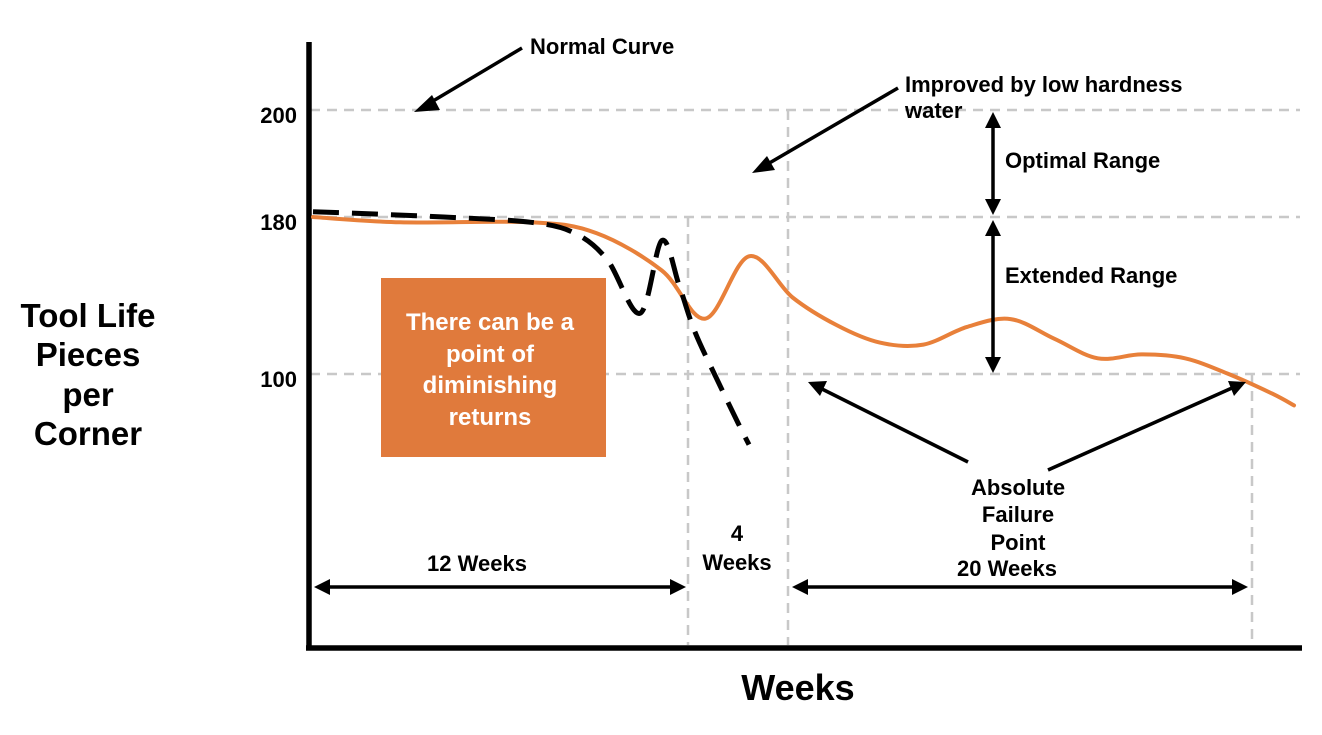  What do you see at coordinates (993, 365) in the screenshot?
I see `extended-range-arrowhead-bottom` at bounding box center [993, 365].